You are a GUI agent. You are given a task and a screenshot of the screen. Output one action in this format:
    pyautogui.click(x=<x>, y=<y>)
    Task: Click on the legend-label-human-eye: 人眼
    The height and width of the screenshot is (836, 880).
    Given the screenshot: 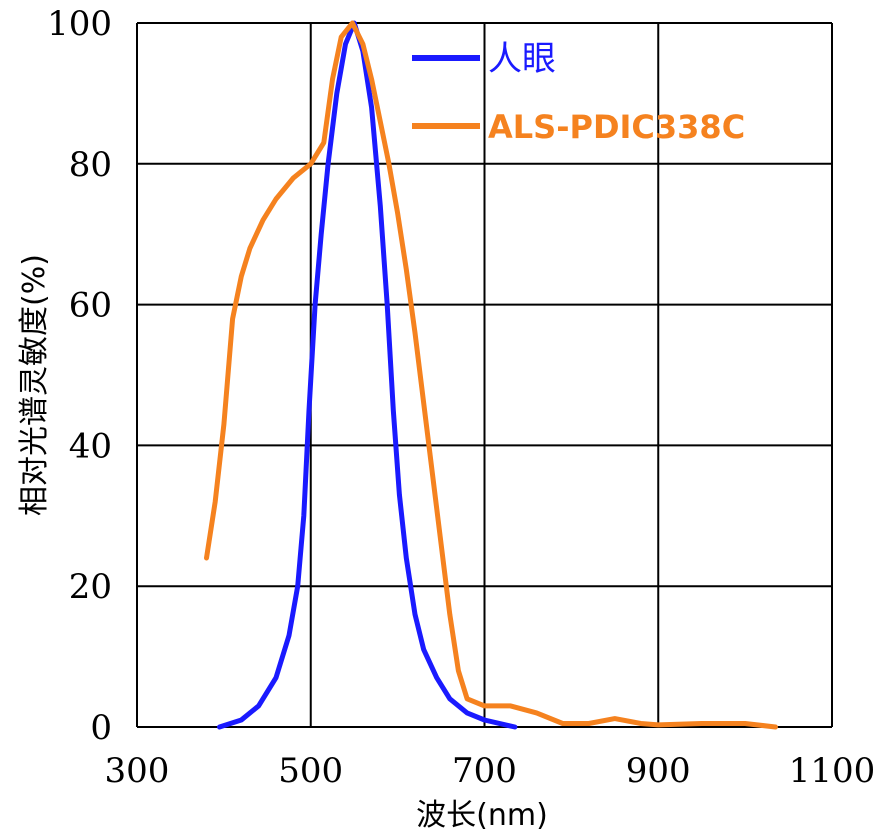 What is the action you would take?
    pyautogui.click(x=522, y=59)
    